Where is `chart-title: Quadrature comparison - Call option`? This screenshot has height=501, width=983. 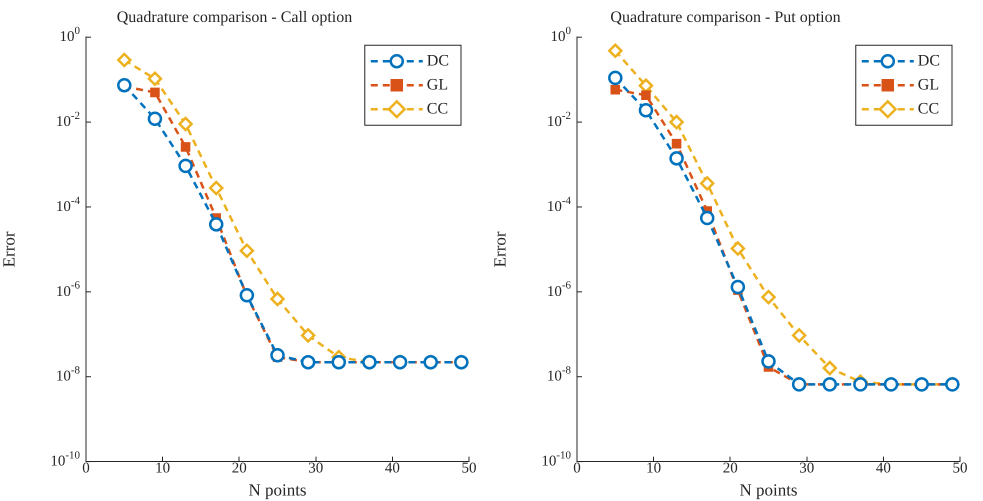 chart-title: Quadrature comparison - Call option is located at coordinates (234, 17).